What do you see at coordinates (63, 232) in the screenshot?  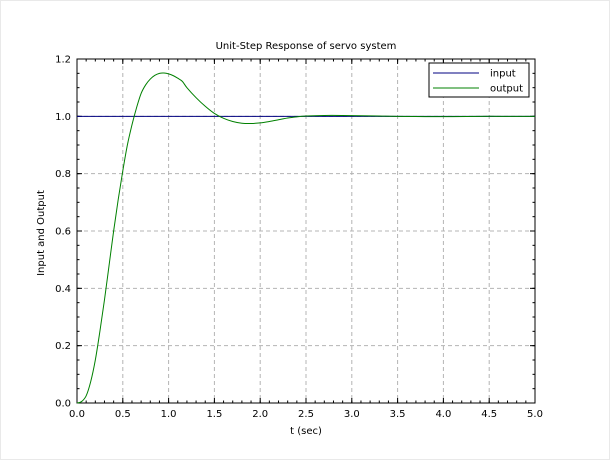 I see `y-tick-label: 0.6` at bounding box center [63, 232].